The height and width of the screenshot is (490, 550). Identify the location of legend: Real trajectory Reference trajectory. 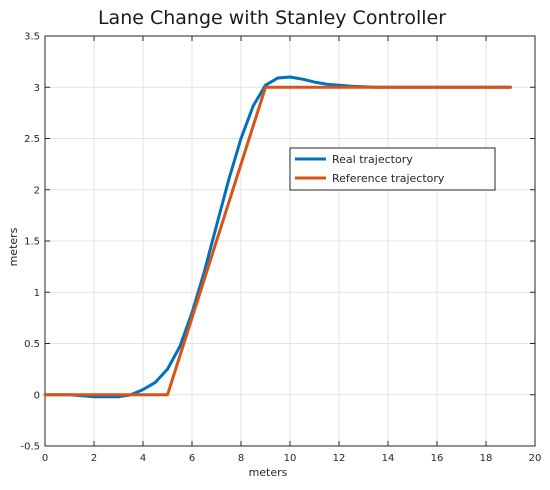
(392, 169).